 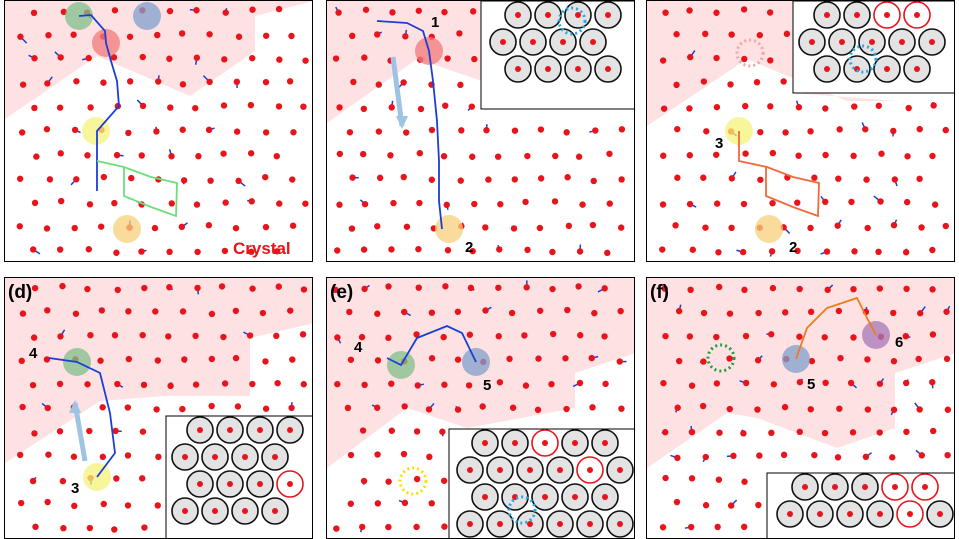 What do you see at coordinates (33, 353) in the screenshot?
I see `marker-4: 4` at bounding box center [33, 353].